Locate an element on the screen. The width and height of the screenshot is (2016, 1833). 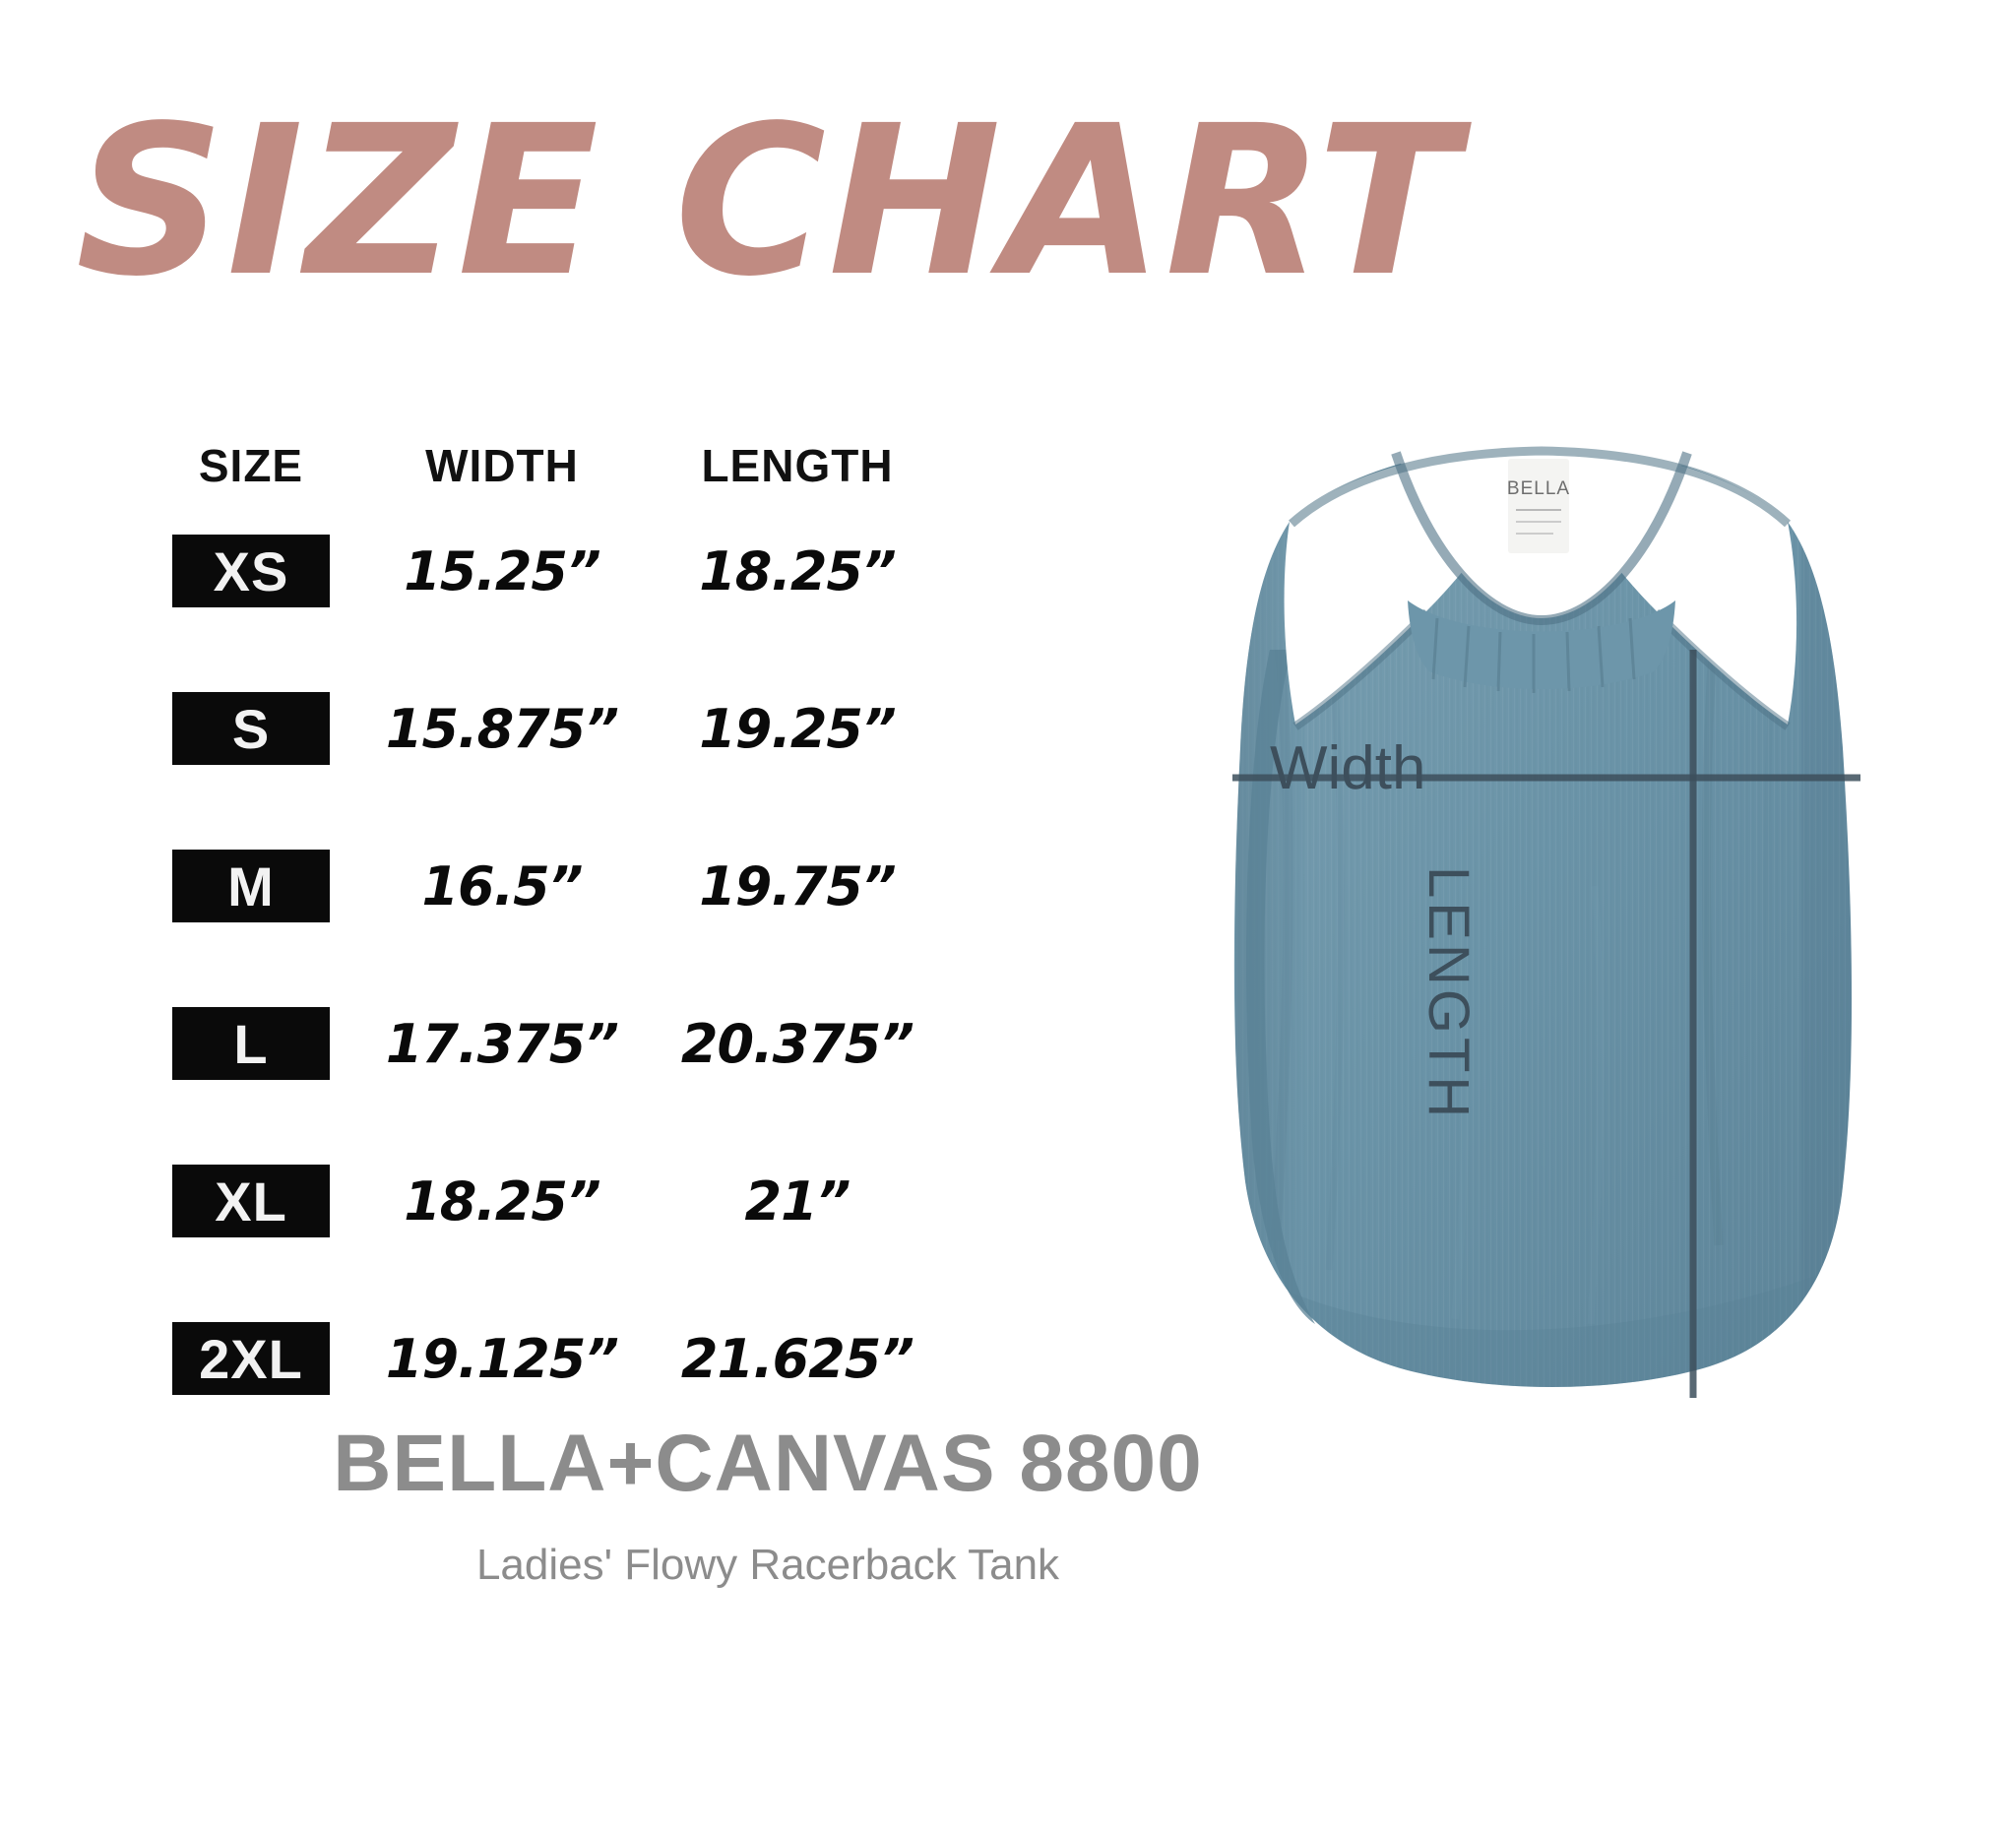
size-badge: S is located at coordinates (251, 728).